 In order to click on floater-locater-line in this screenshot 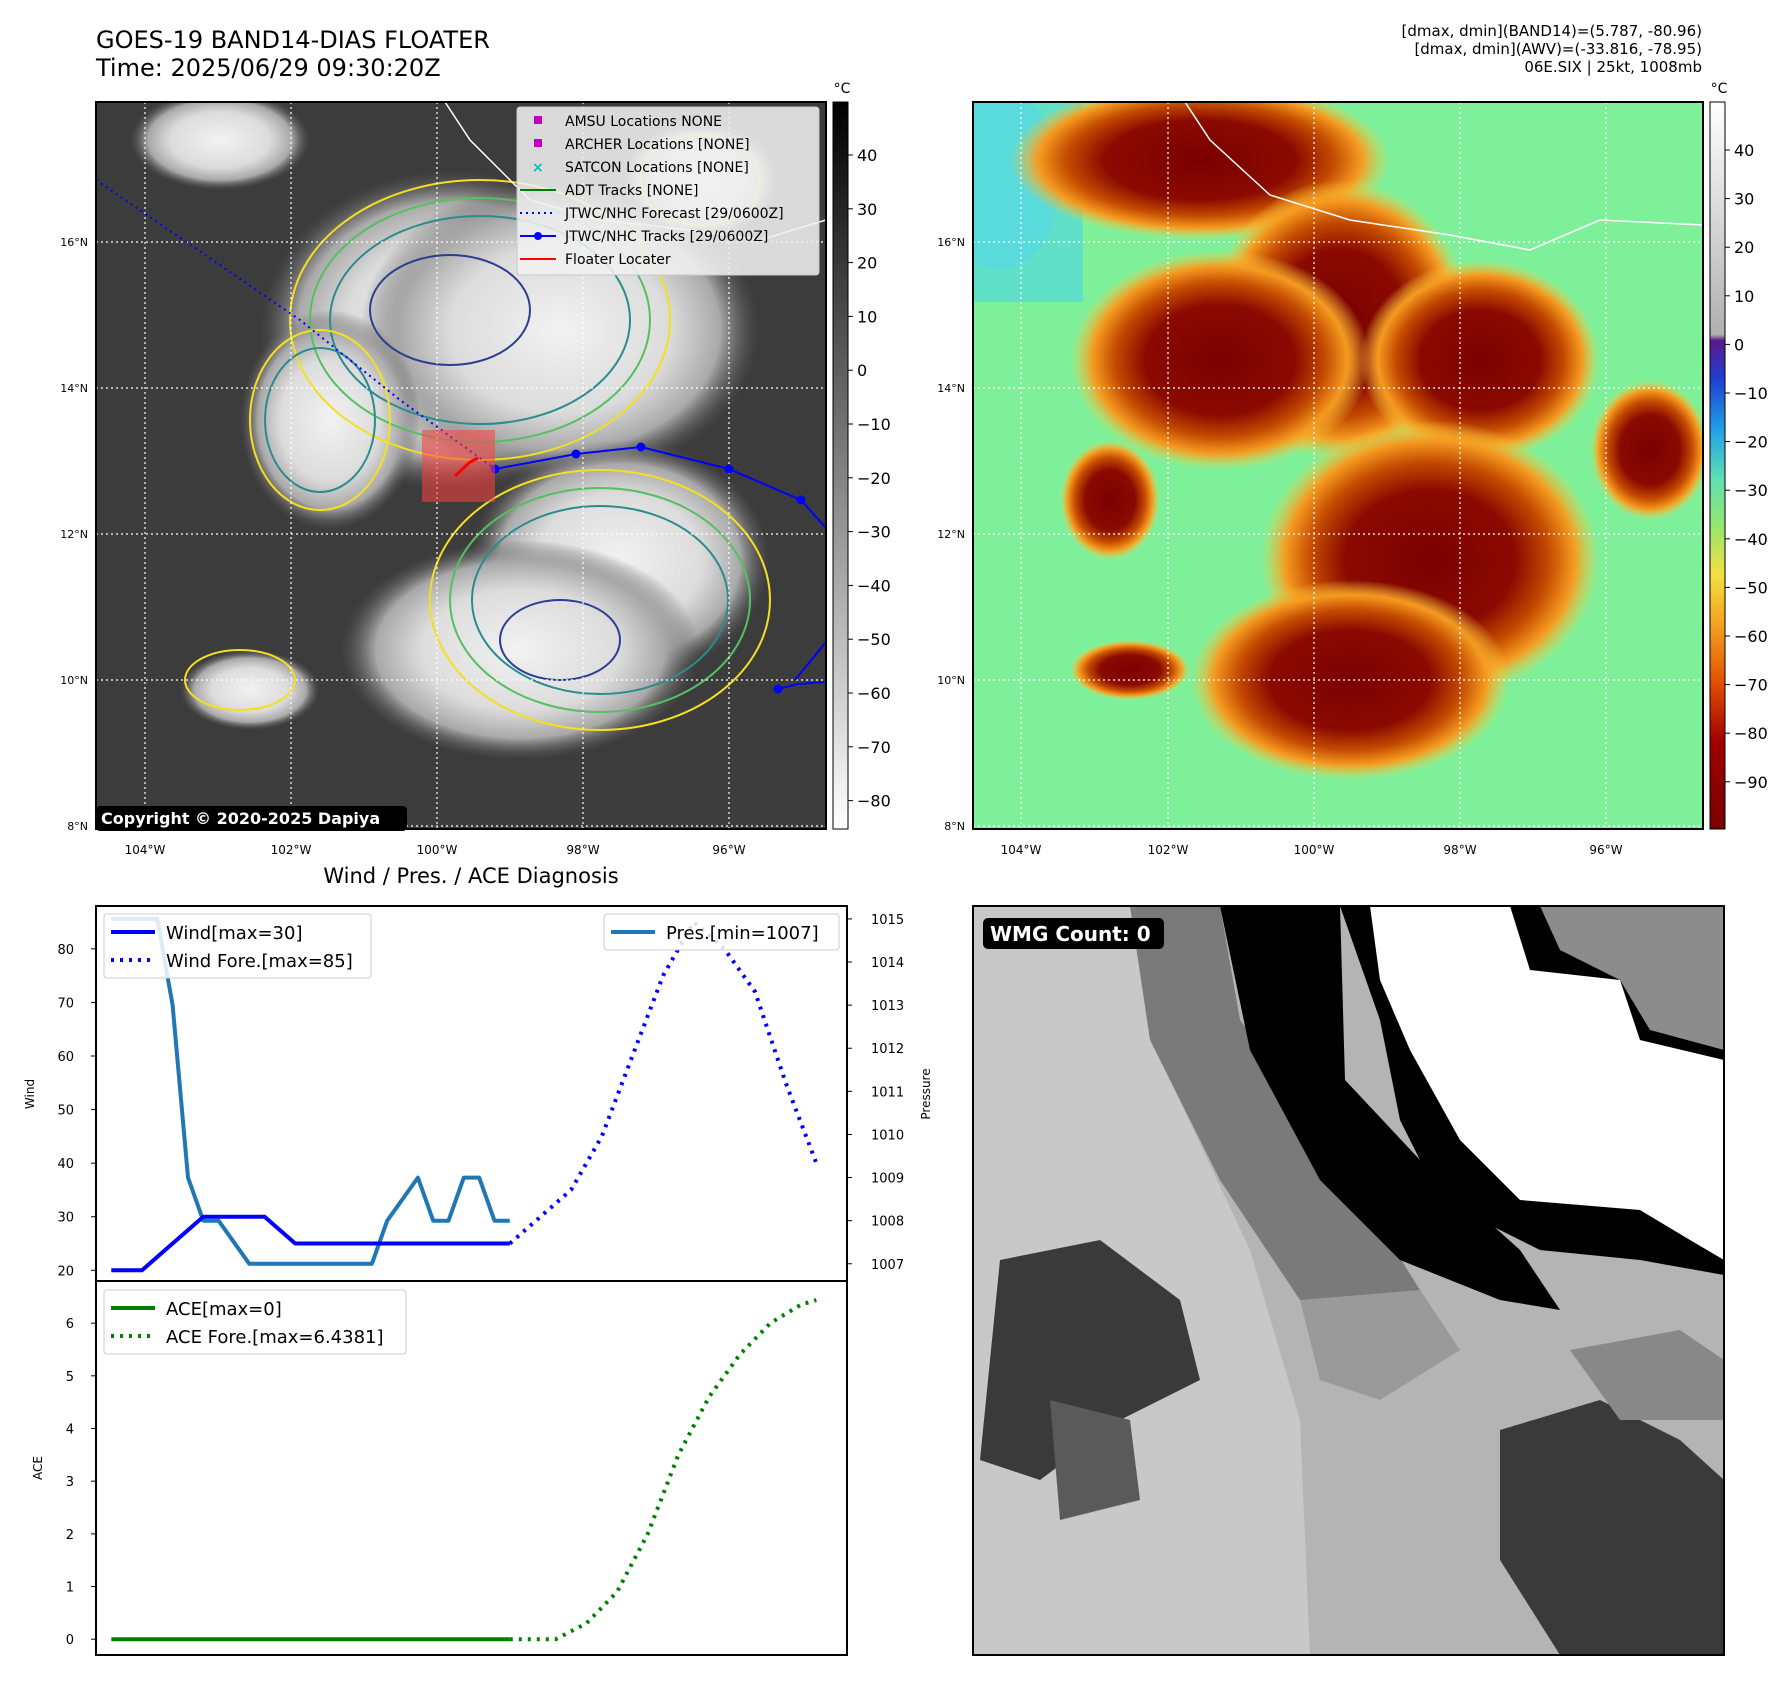, I will do `click(466, 467)`.